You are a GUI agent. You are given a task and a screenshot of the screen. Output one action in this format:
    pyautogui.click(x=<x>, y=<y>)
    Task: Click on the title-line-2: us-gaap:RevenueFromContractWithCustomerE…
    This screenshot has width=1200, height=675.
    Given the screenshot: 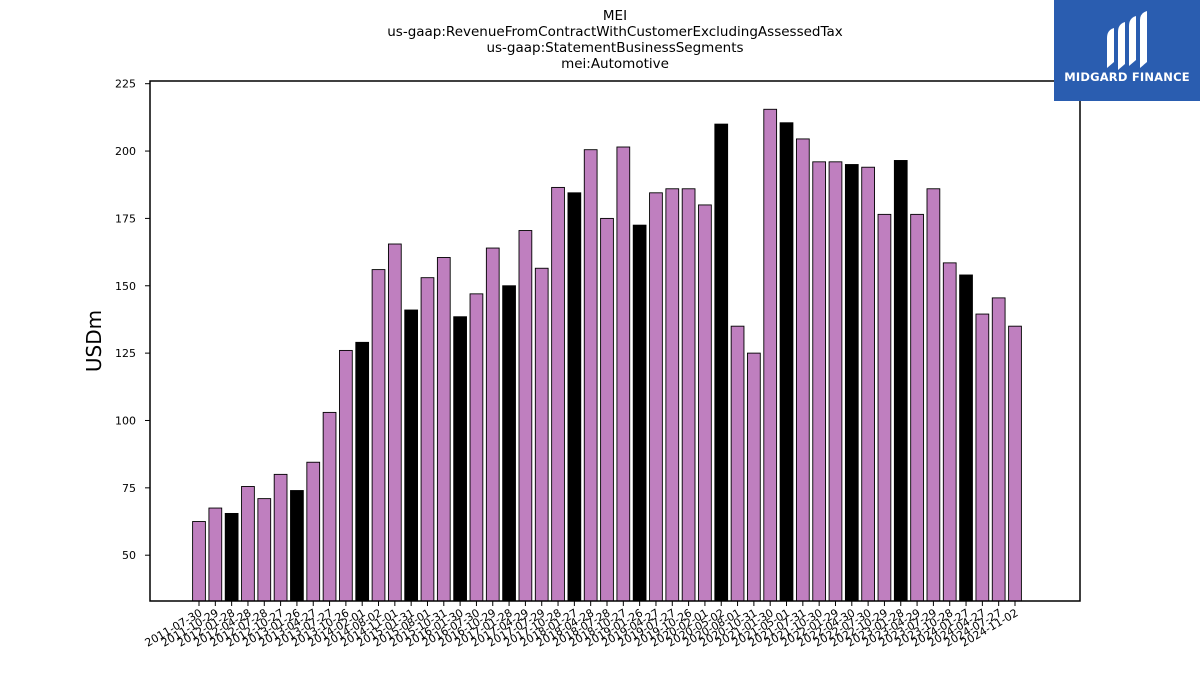 What is the action you would take?
    pyautogui.click(x=615, y=32)
    